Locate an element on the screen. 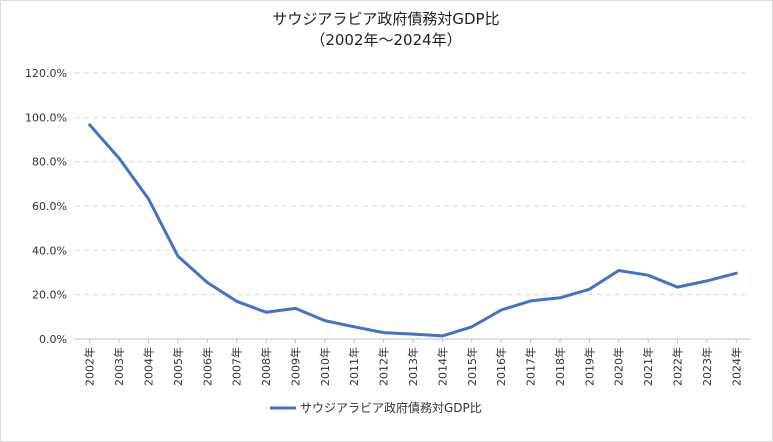 The height and width of the screenshot is (442, 773). y-tick-label: 40.0% is located at coordinates (49, 250).